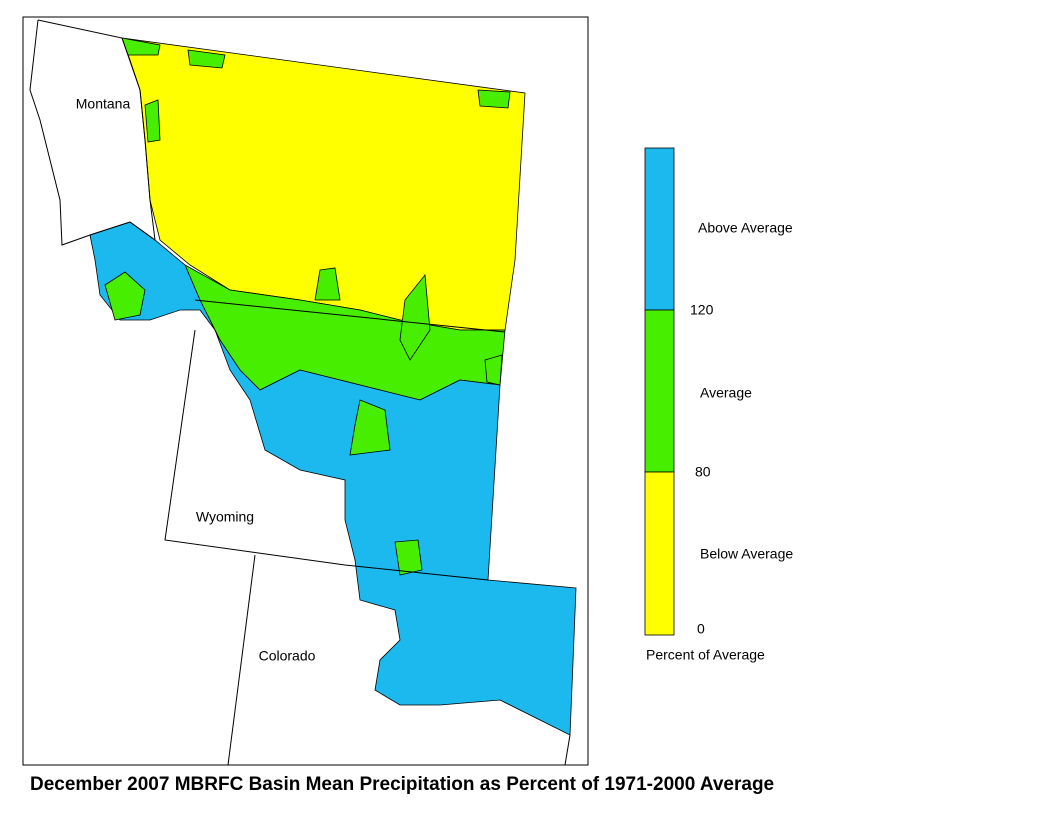 The height and width of the screenshot is (816, 1056). What do you see at coordinates (705, 655) in the screenshot?
I see `legend-title: Percent of Average` at bounding box center [705, 655].